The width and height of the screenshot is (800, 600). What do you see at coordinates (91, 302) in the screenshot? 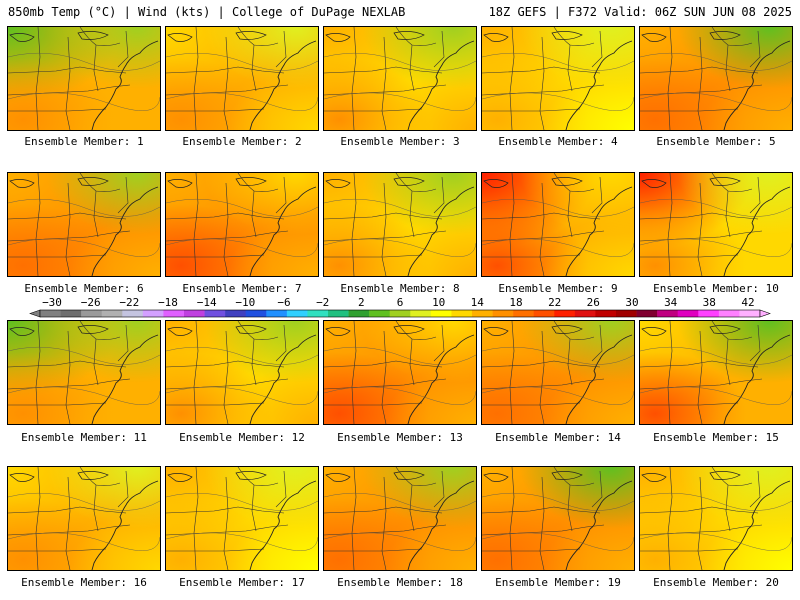
I see `colorbar-tick-label: −26` at bounding box center [91, 302].